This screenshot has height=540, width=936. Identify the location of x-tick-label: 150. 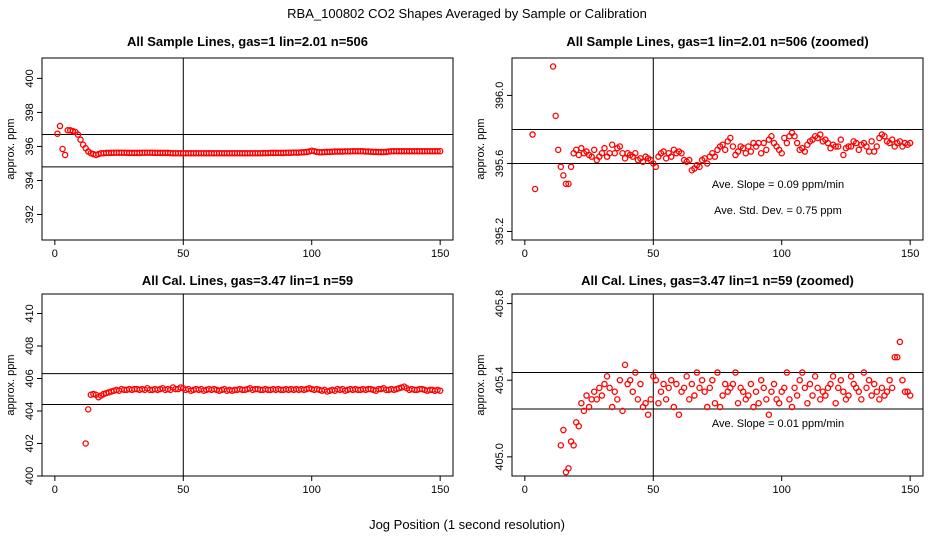
(910, 254).